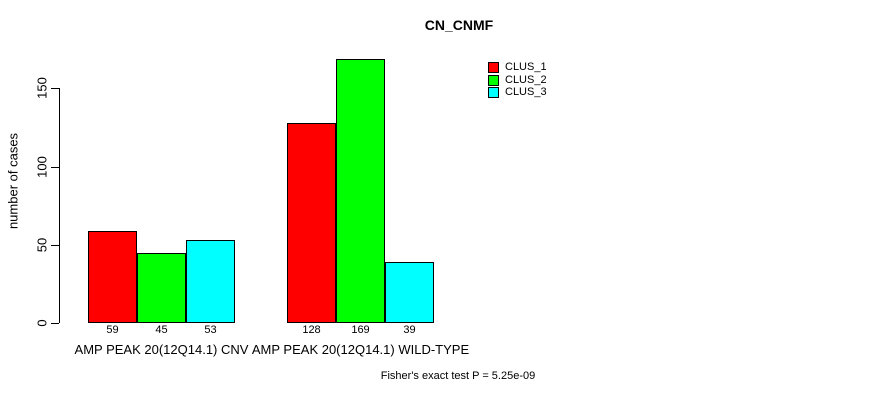 This screenshot has height=400, width=890. Describe the element at coordinates (210, 281) in the screenshot. I see `bar-clus_3-group1` at that location.